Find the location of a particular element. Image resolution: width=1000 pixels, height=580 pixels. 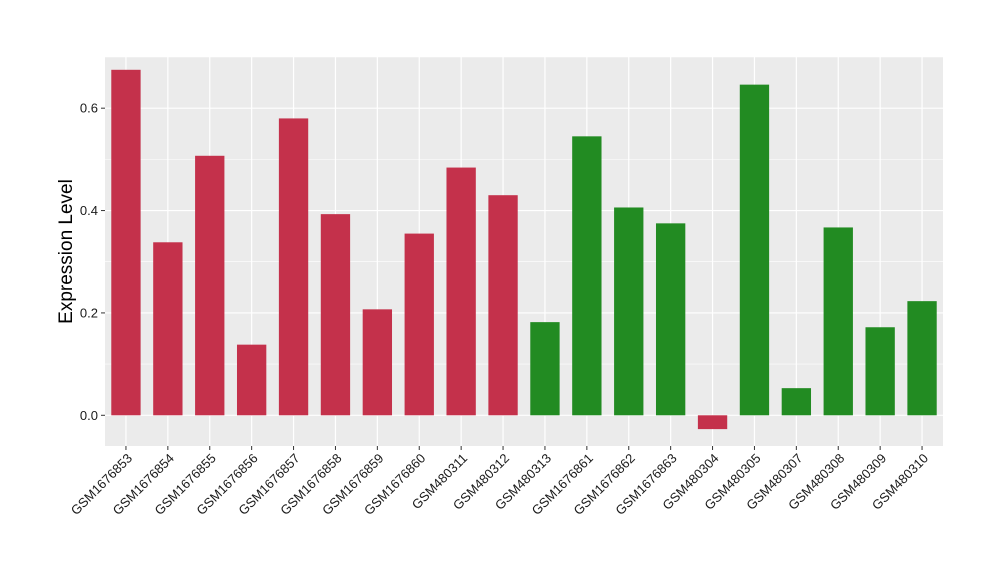

y-tick-label: 0.0 is located at coordinates (89, 415).